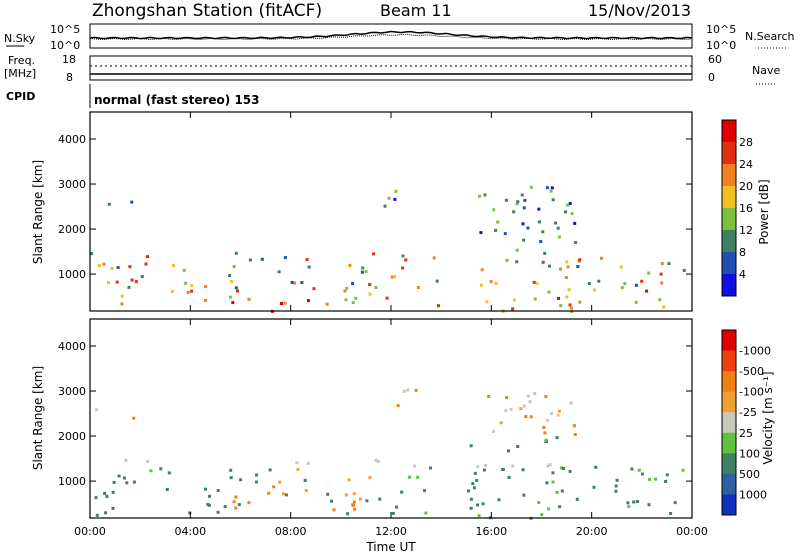 The height and width of the screenshot is (554, 800). Describe the element at coordinates (190, 531) in the screenshot. I see `x-tick-label: 04:00` at that location.